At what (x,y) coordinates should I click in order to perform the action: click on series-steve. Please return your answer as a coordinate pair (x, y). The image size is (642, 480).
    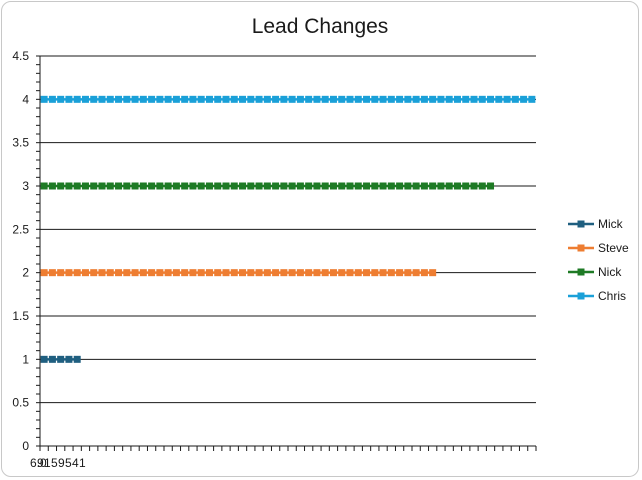
    Looking at the image, I should click on (238, 273).